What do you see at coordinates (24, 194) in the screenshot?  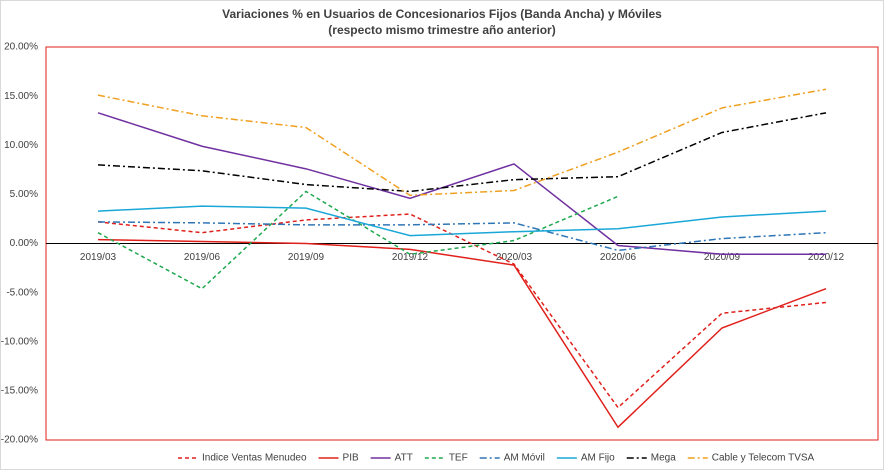 I see `y-tick-label: 5.00%` at bounding box center [24, 194].